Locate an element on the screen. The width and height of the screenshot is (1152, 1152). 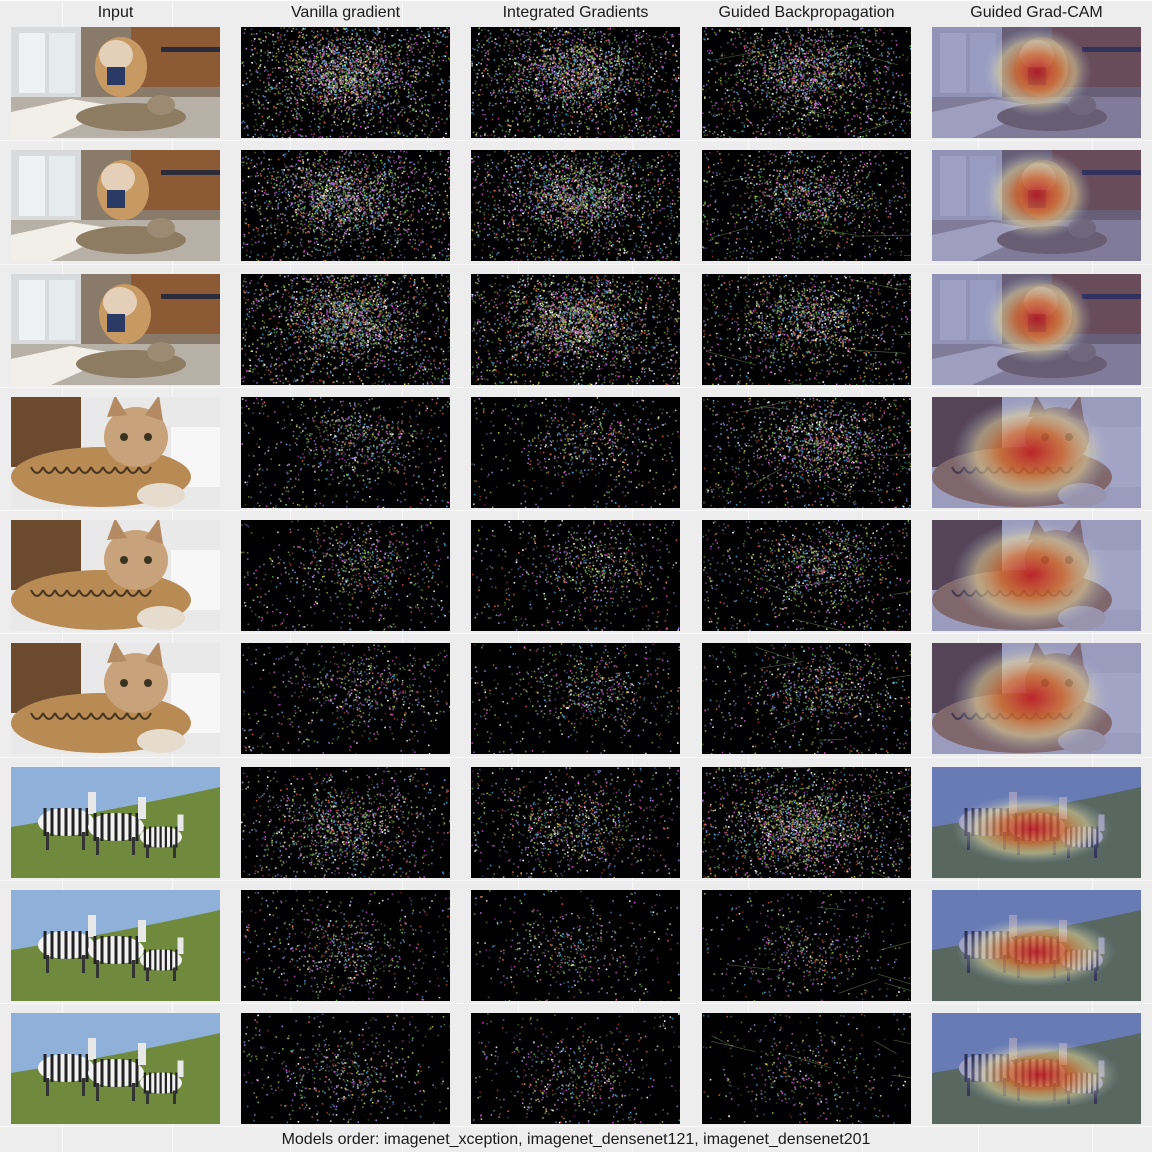
column-header-integrated: Integrated Gradients is located at coordinates (575, 13).